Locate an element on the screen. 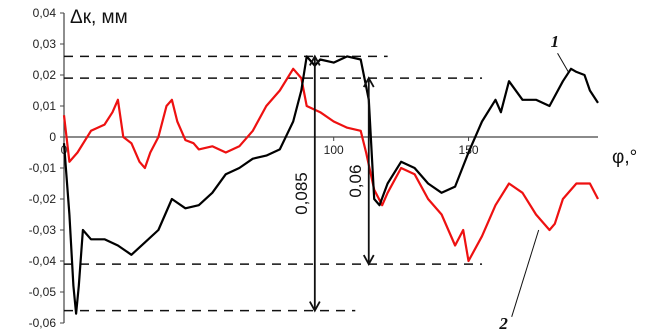 This screenshot has width=656, height=334. y-tick-label: -0,05 is located at coordinates (43, 292).